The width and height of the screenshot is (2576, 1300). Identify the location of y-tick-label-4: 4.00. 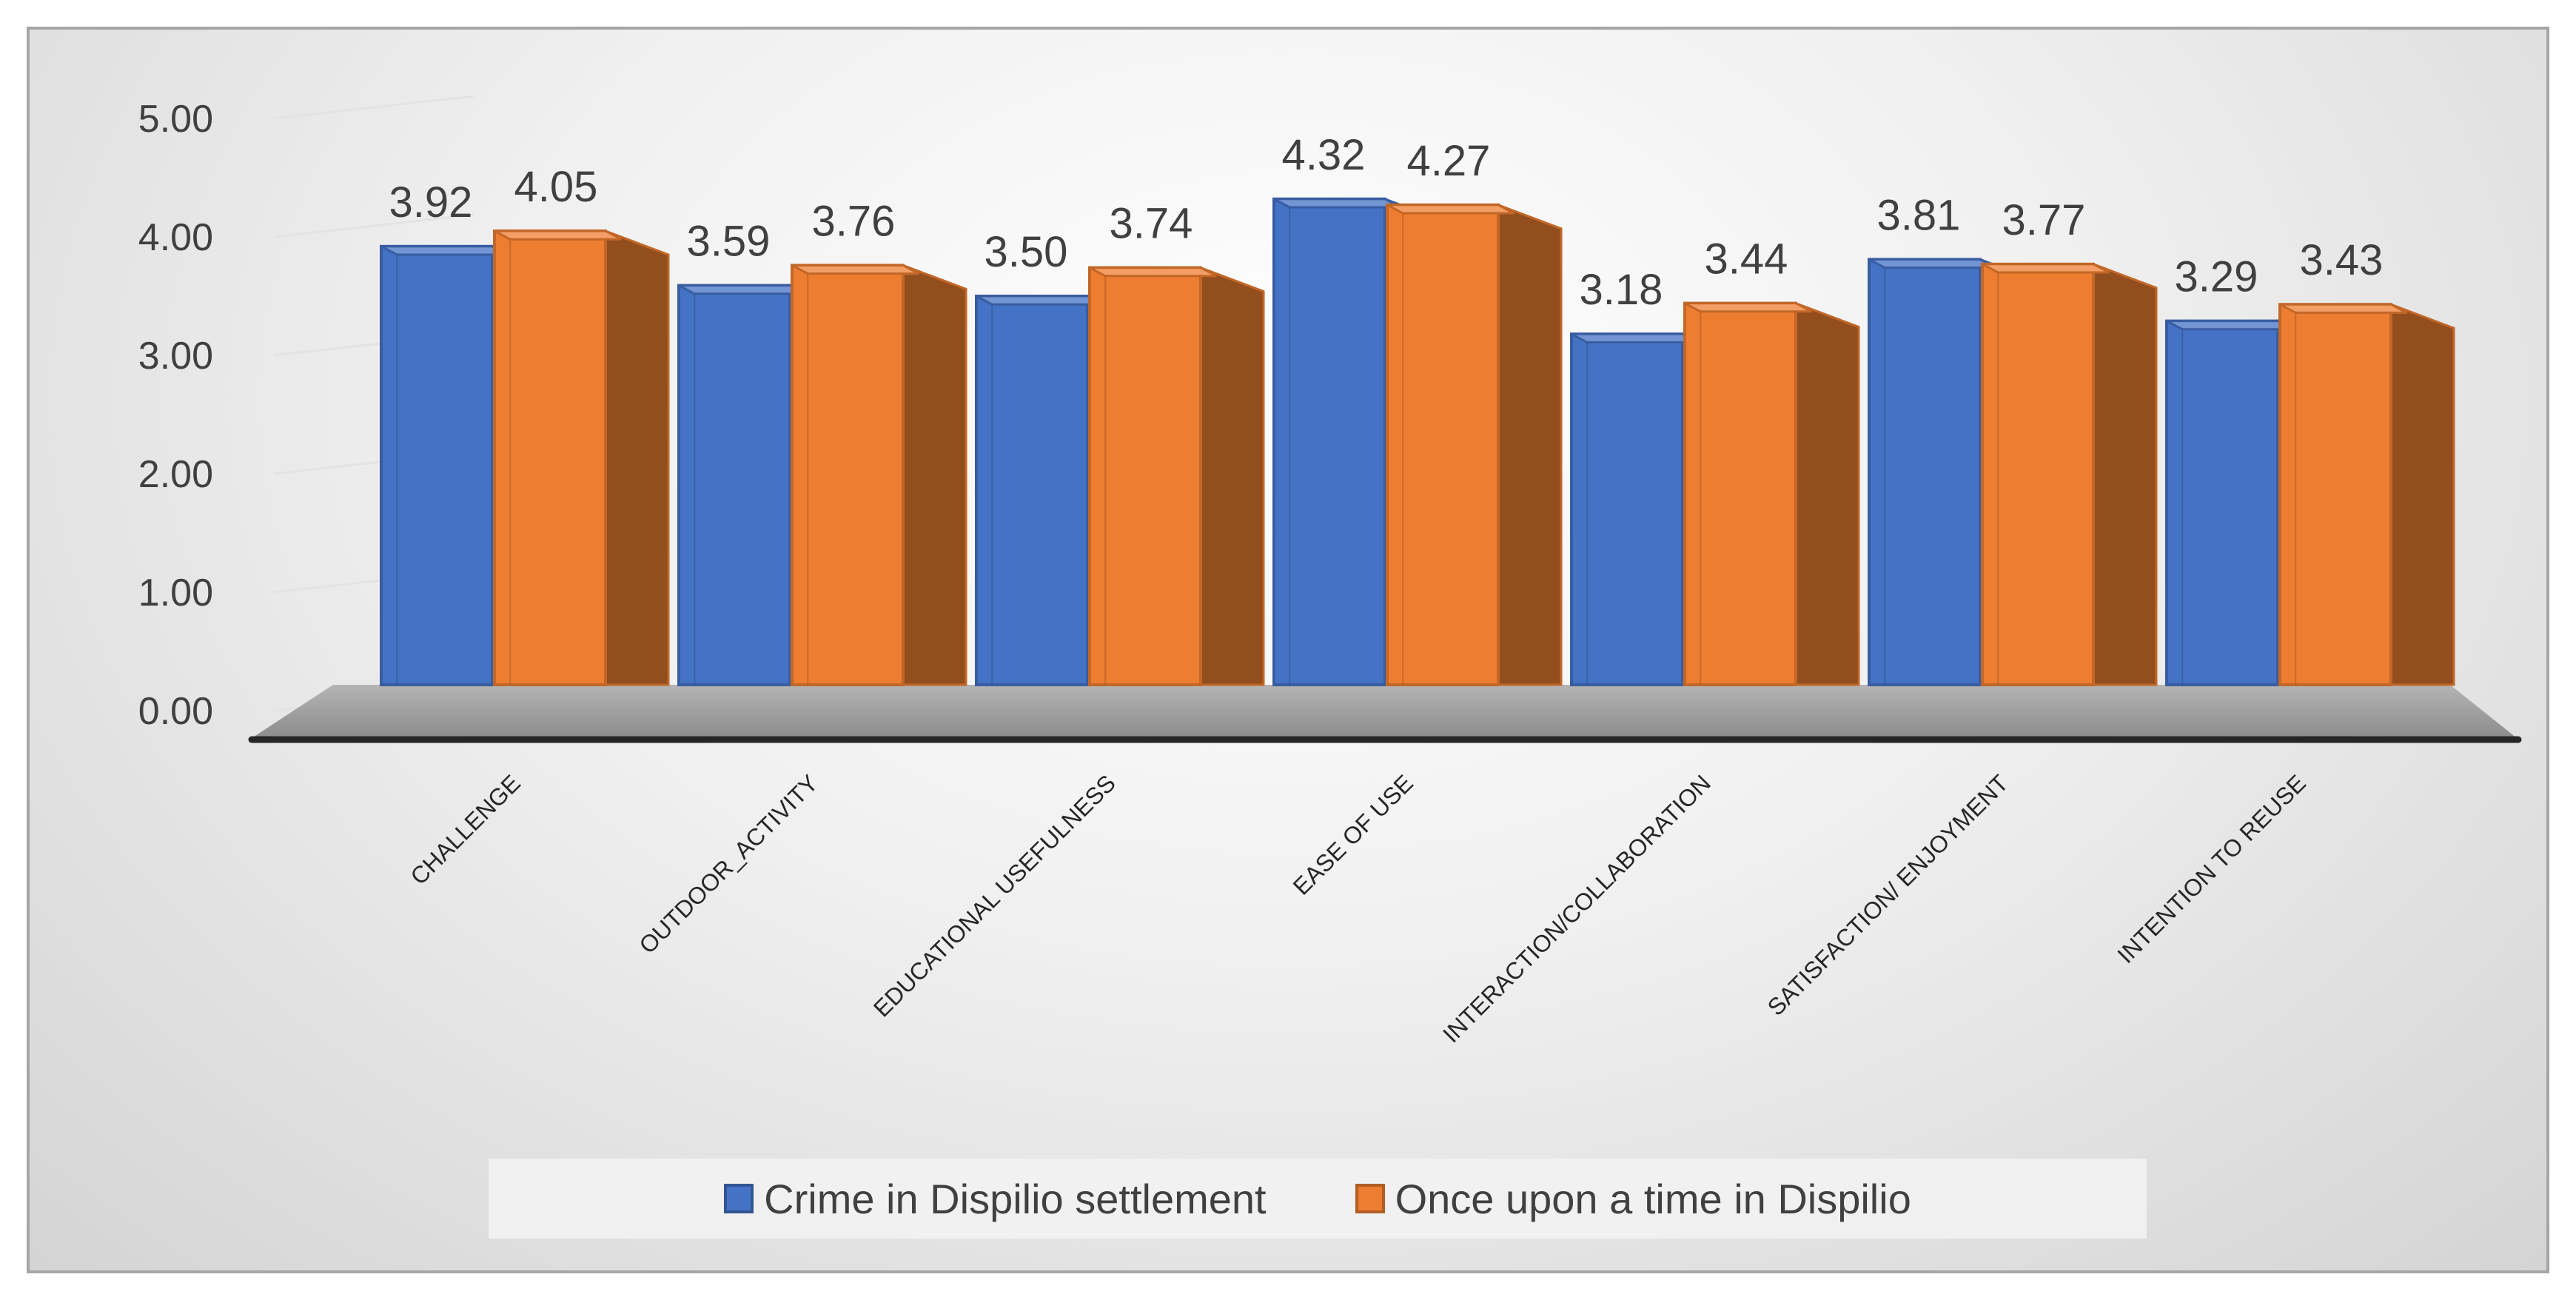
(175, 238).